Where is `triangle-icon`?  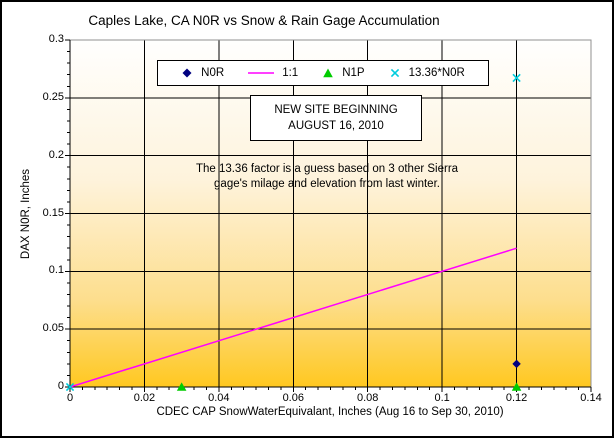 triangle-icon is located at coordinates (328, 73).